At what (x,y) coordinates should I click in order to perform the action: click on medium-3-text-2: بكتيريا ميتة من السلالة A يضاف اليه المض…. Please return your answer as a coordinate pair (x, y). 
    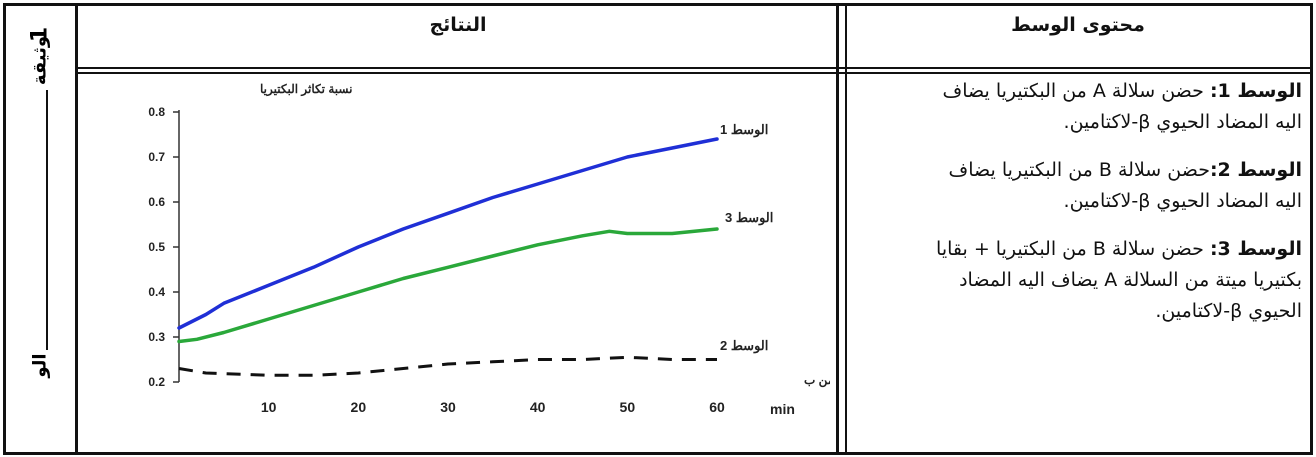
    Looking at the image, I should click on (1130, 280).